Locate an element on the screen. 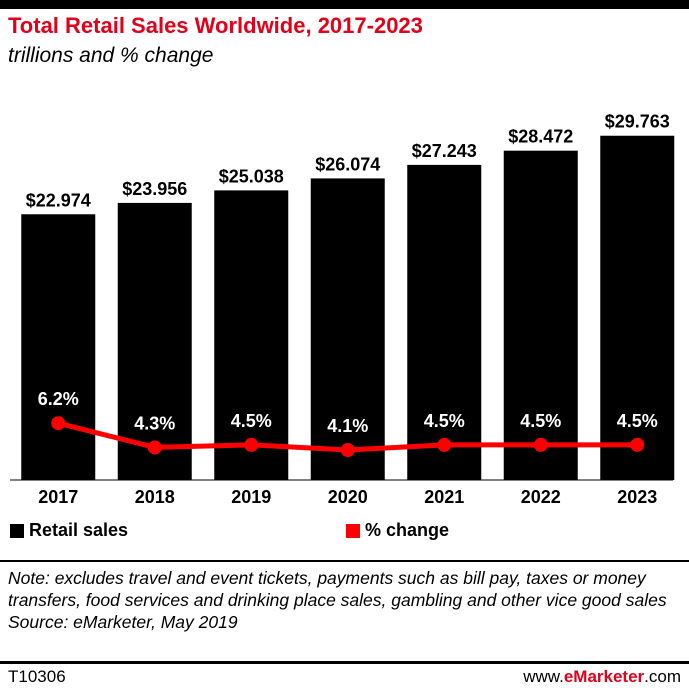 The image size is (689, 696). x-tick-label: 2017 is located at coordinates (58, 497).